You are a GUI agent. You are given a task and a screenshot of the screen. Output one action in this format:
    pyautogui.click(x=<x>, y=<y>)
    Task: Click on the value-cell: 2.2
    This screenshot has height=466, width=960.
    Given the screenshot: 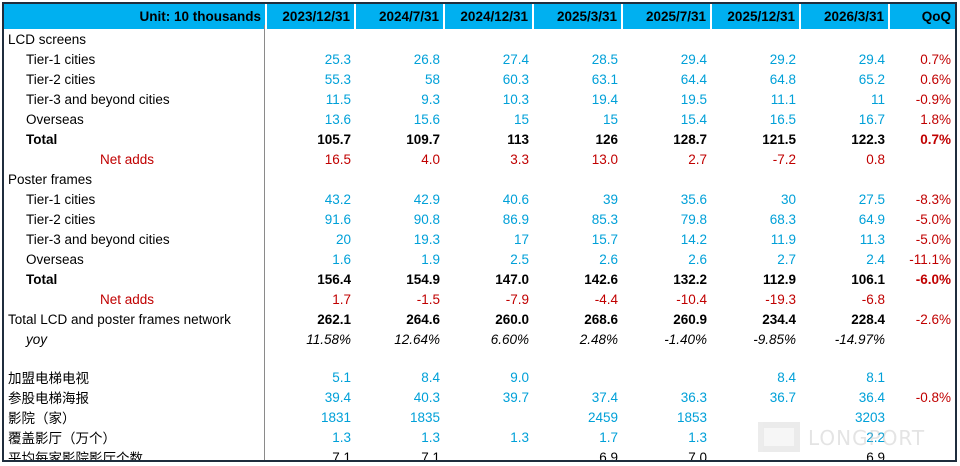 What is the action you would take?
    pyautogui.click(x=875, y=437)
    